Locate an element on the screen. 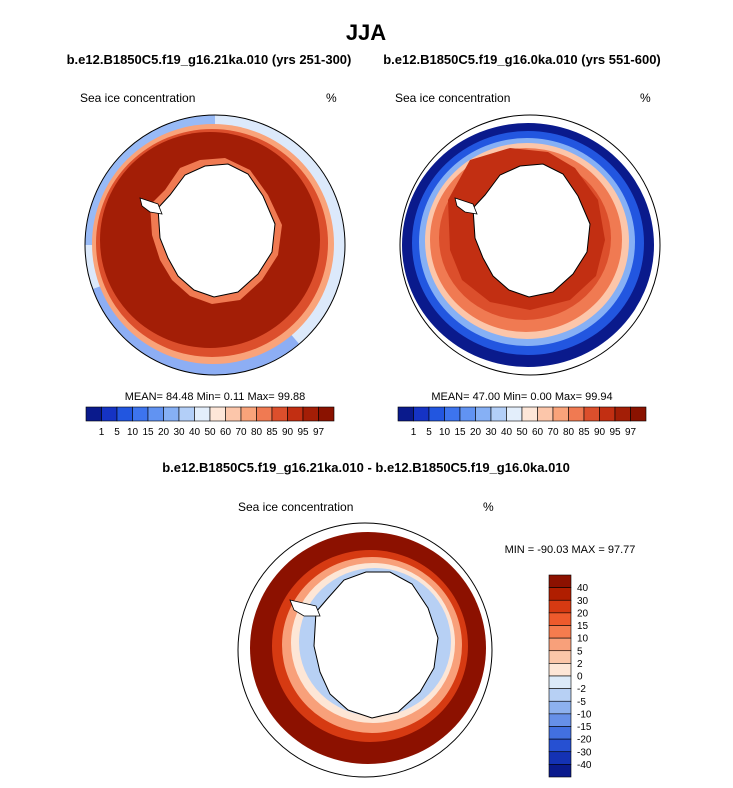 The image size is (733, 788). p1-antarctica is located at coordinates (216, 230).